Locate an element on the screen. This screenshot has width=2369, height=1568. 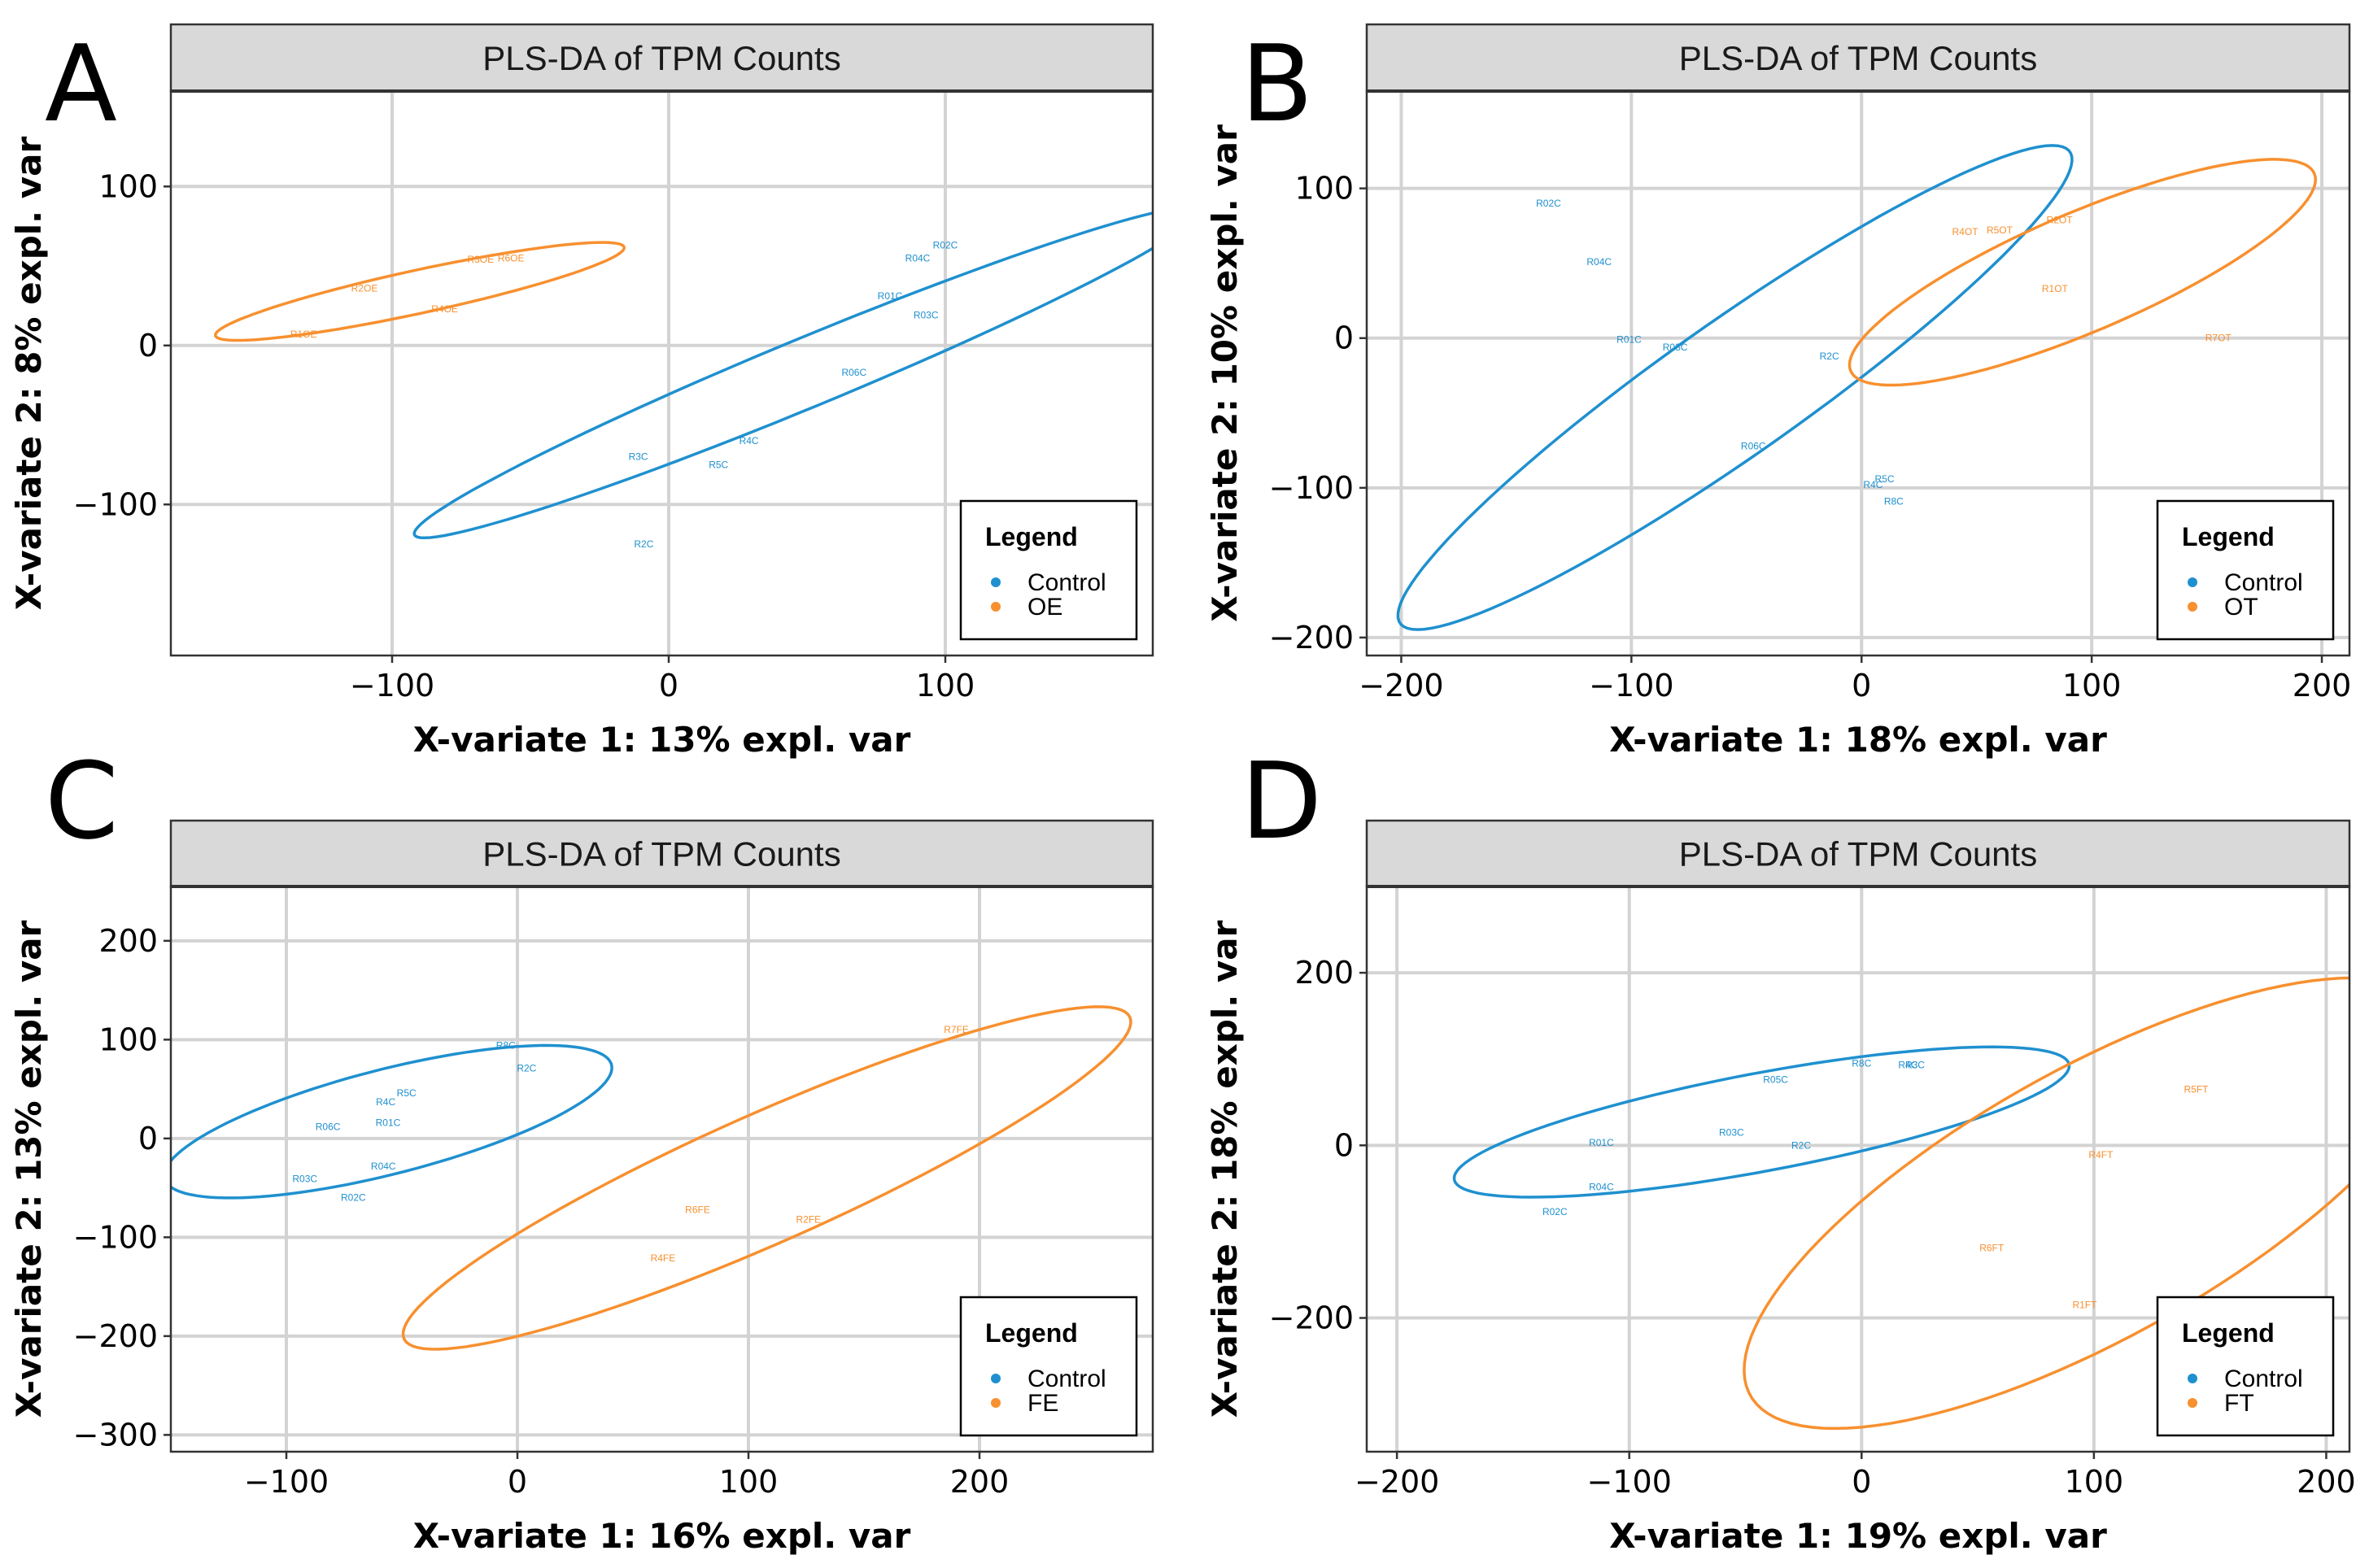
confidence-ellipse-ot is located at coordinates (2083, 272).